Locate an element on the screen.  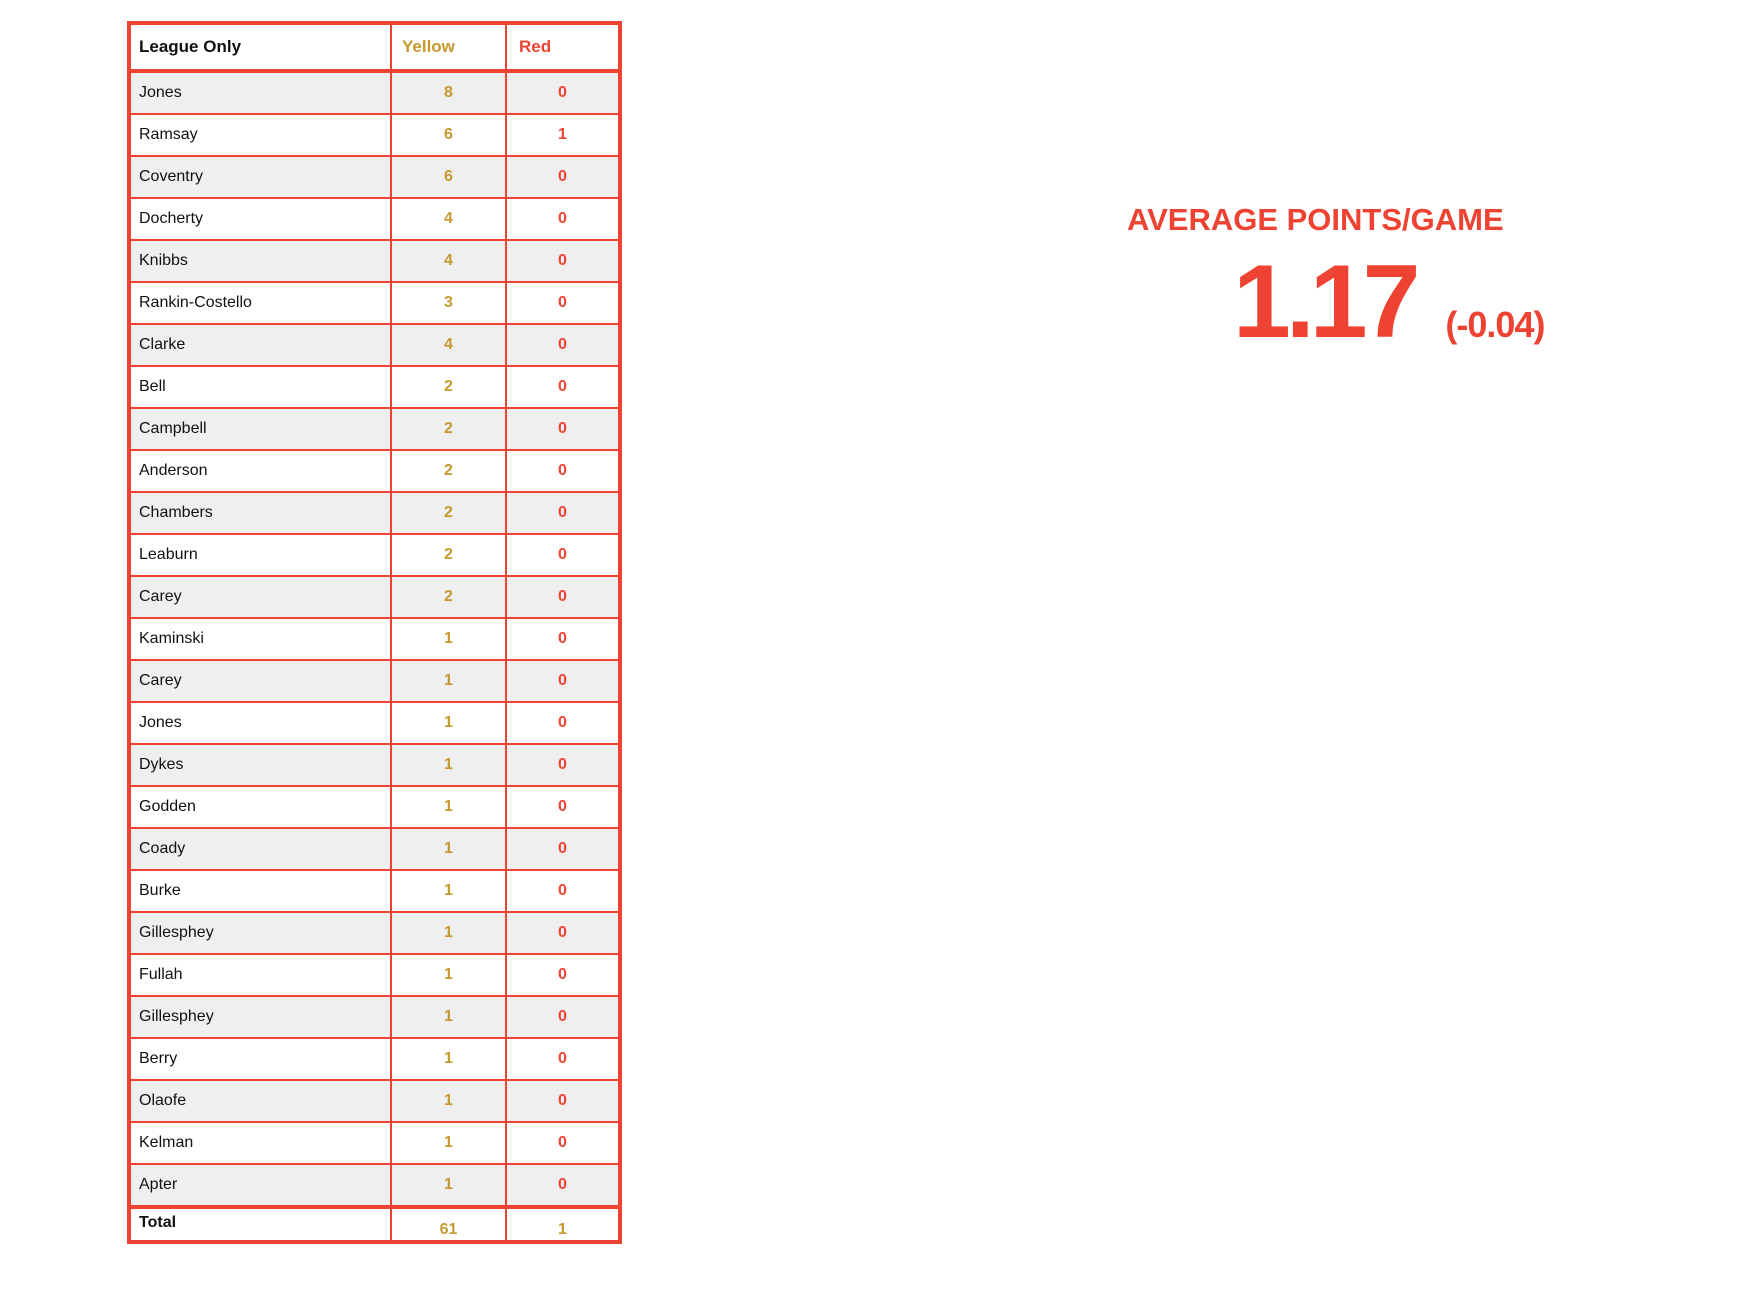
kpi-row: 1.17 (-0.04) is located at coordinates (1389, 302).